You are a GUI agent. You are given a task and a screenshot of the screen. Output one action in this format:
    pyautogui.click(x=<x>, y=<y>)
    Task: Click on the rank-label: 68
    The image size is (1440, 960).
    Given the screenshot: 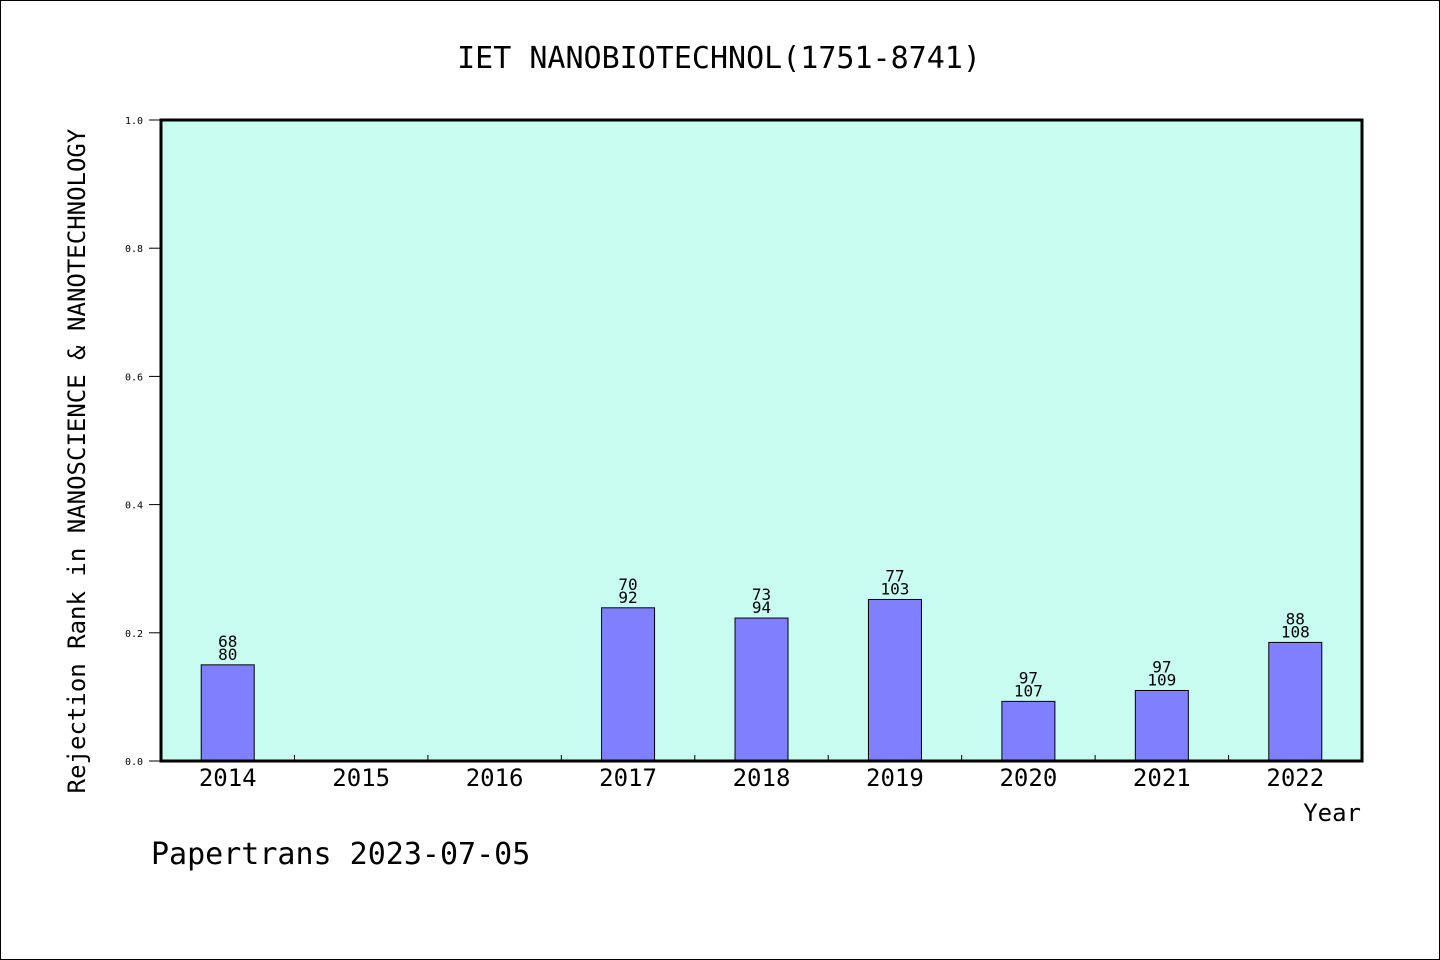 What is the action you would take?
    pyautogui.click(x=227, y=641)
    